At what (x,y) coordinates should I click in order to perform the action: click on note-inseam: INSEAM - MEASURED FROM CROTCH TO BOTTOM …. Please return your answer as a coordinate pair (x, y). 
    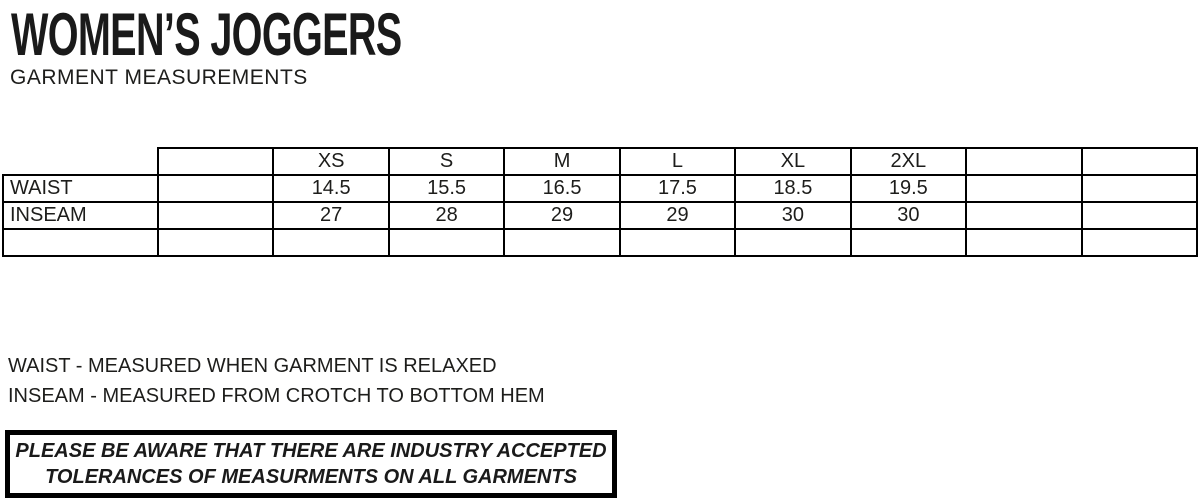
    Looking at the image, I should click on (276, 396).